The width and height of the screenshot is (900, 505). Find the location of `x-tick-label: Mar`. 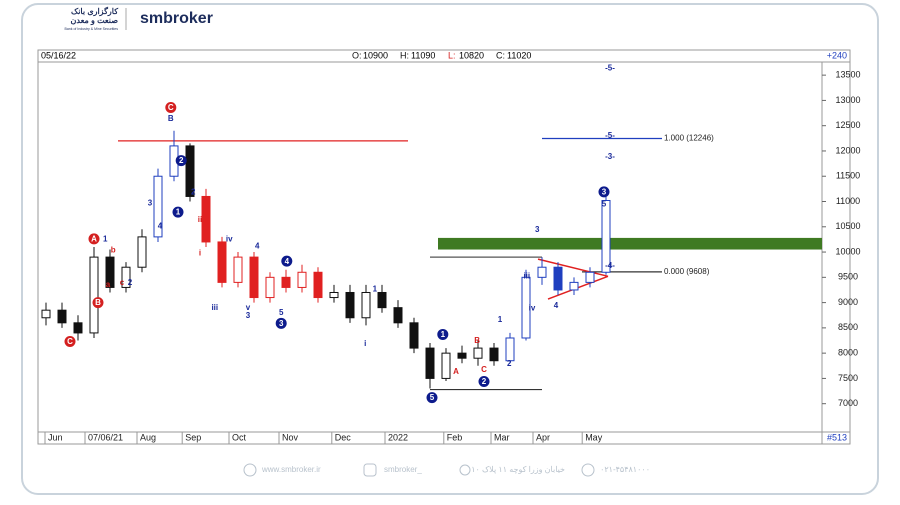

x-tick-label: Mar is located at coordinates (502, 437).